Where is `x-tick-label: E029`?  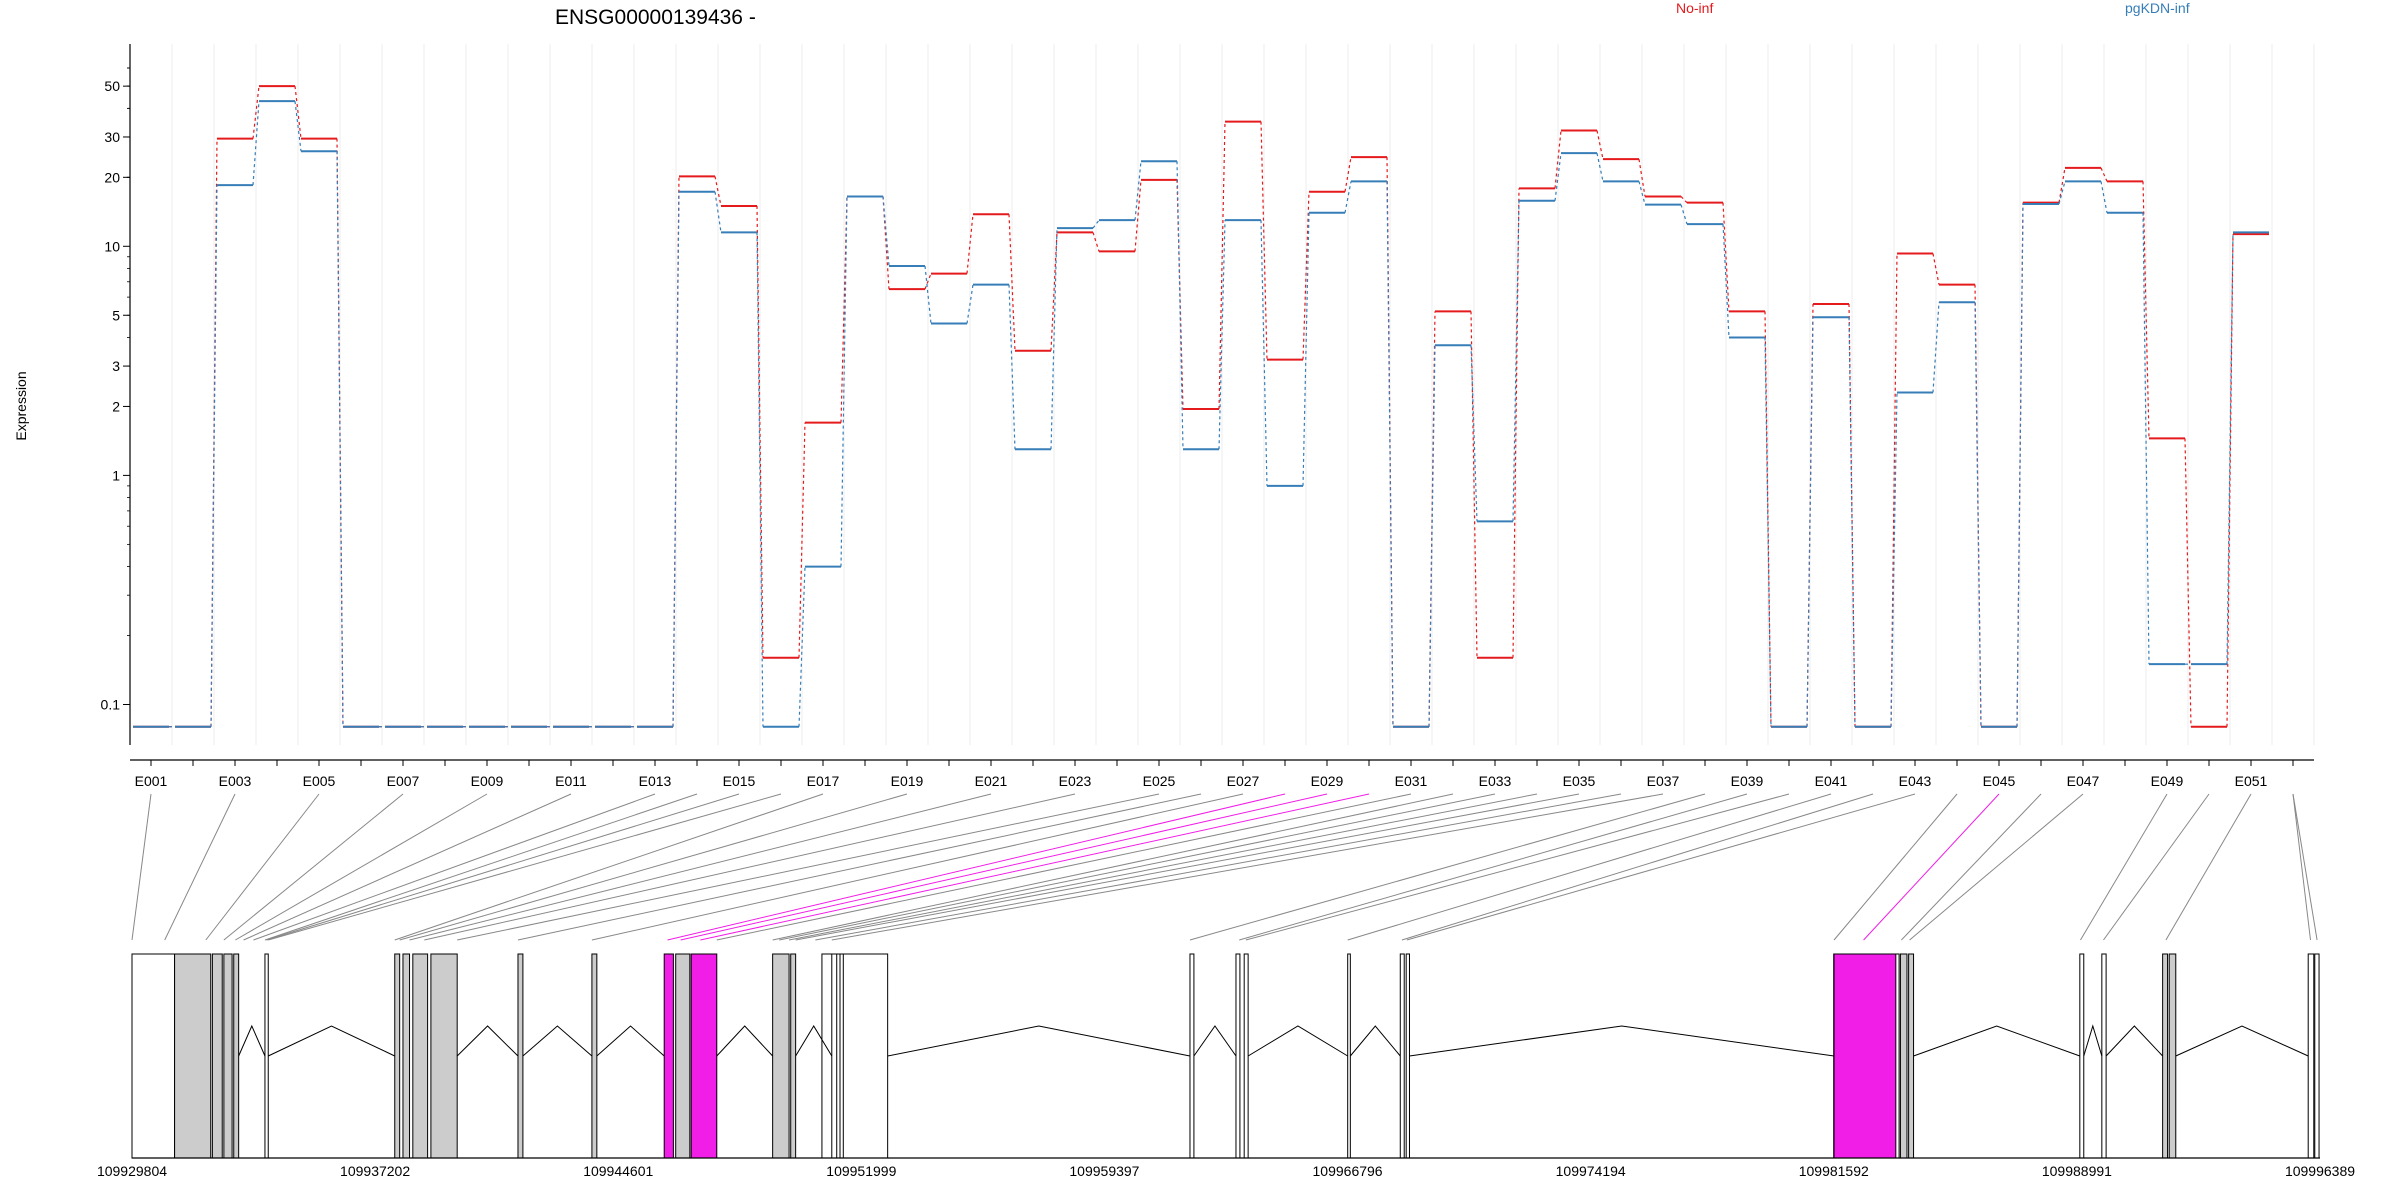
x-tick-label: E029 is located at coordinates (1327, 781).